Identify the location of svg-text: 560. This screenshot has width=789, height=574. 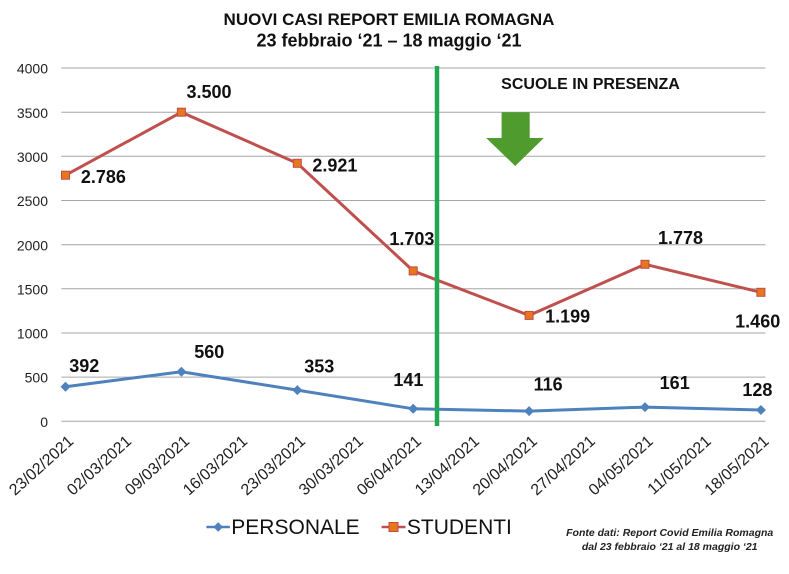
(209, 352).